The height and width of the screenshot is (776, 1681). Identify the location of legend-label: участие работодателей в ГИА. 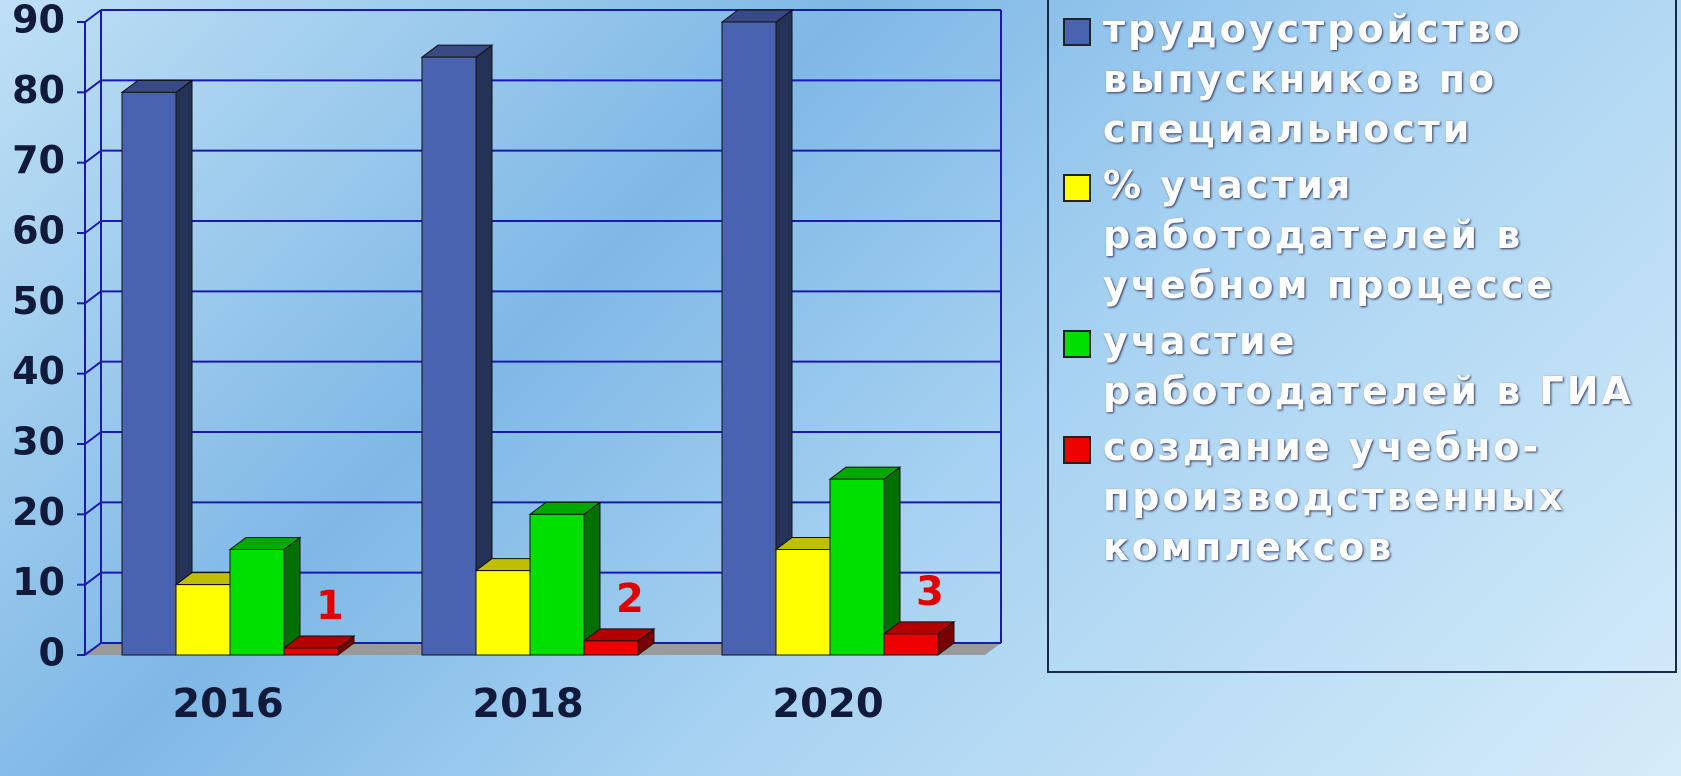
(1368, 366).